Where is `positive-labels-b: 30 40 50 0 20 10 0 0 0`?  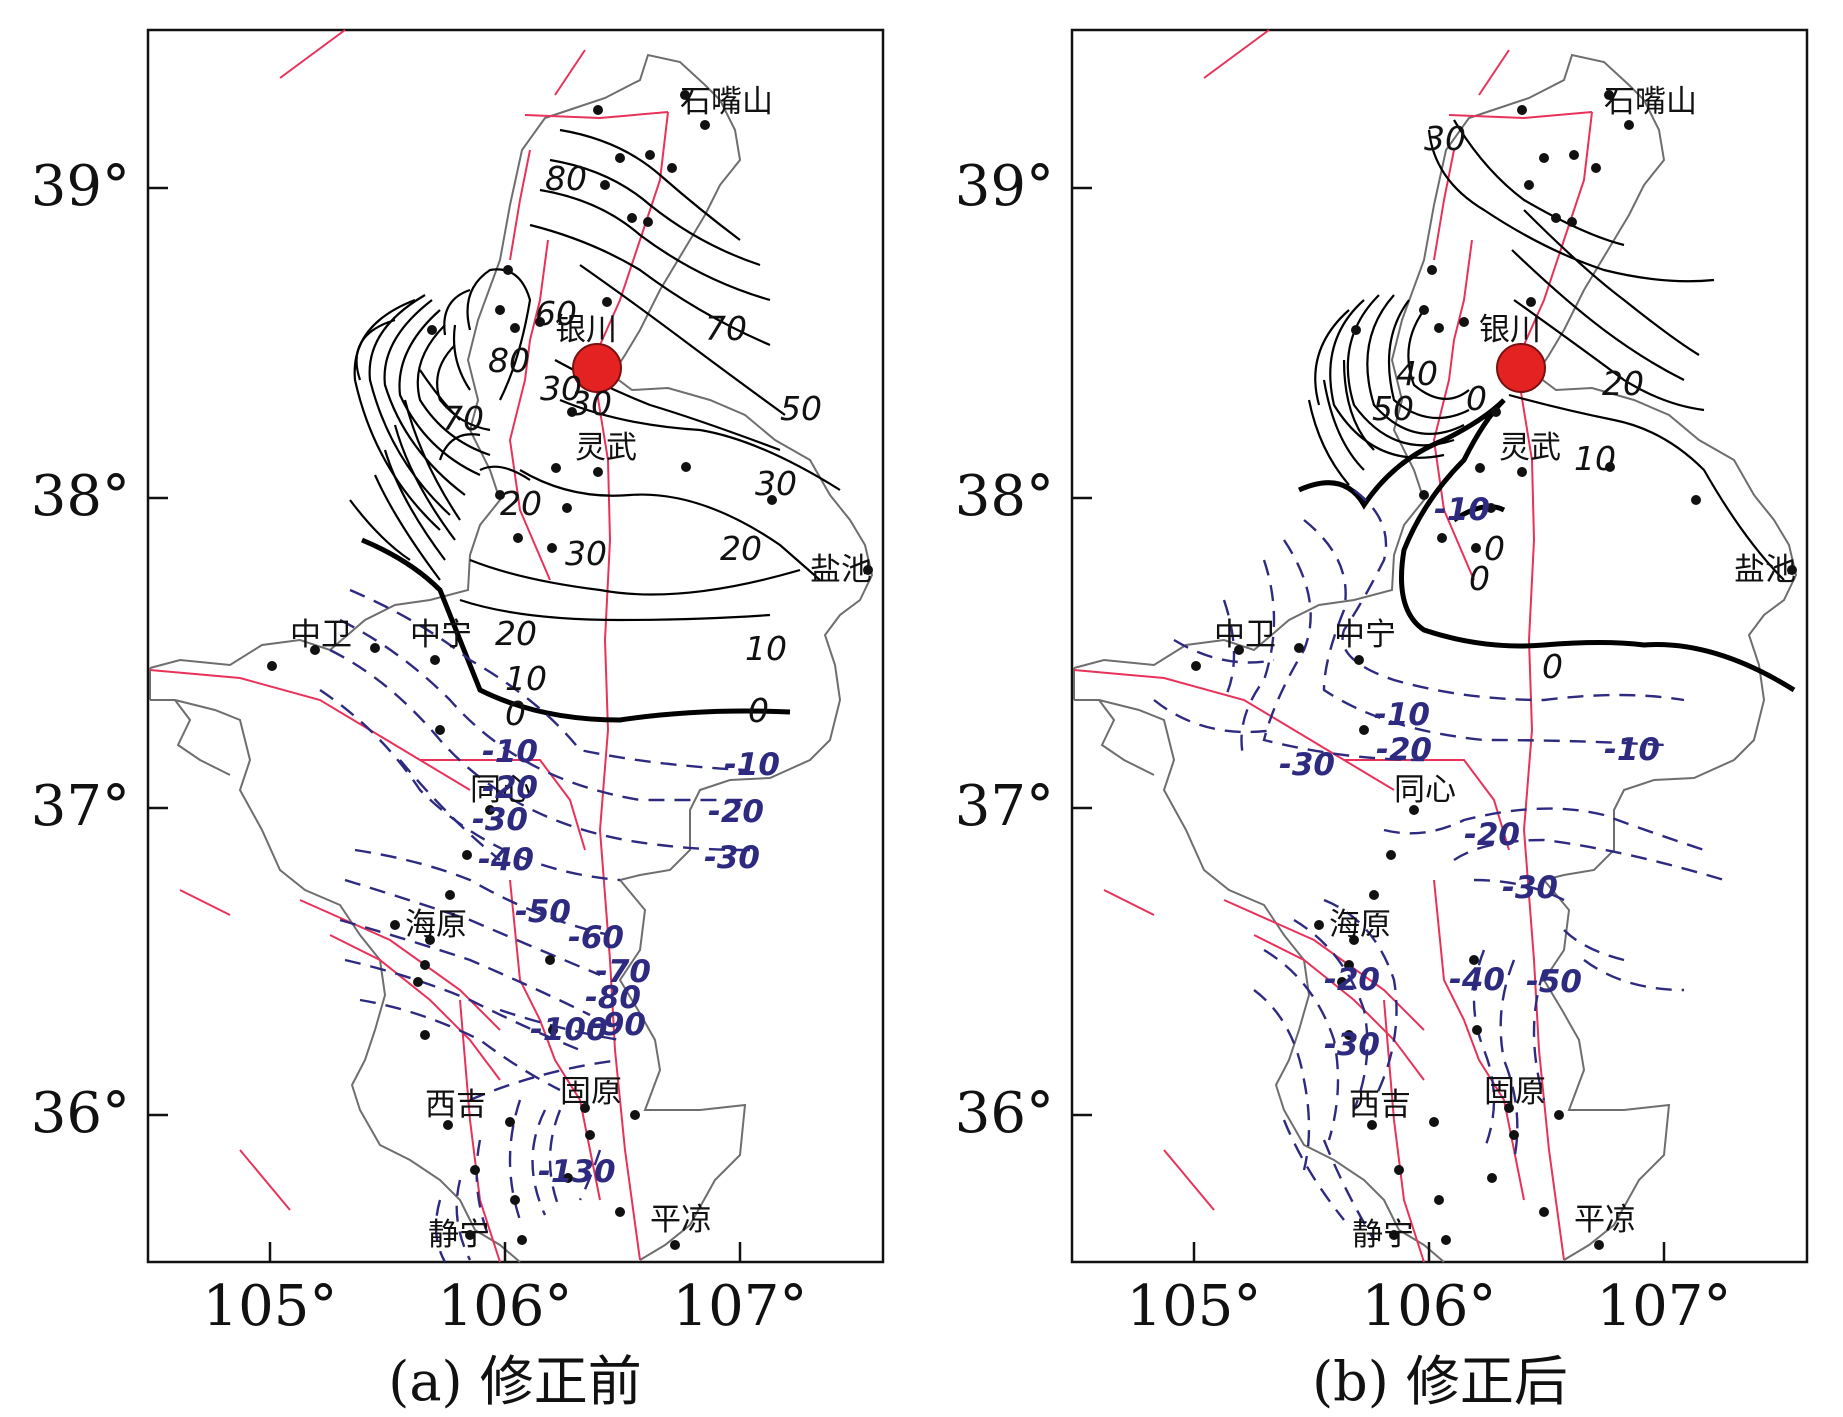
positive-labels-b: 30 40 50 0 20 10 0 0 0 is located at coordinates (1508, 402).